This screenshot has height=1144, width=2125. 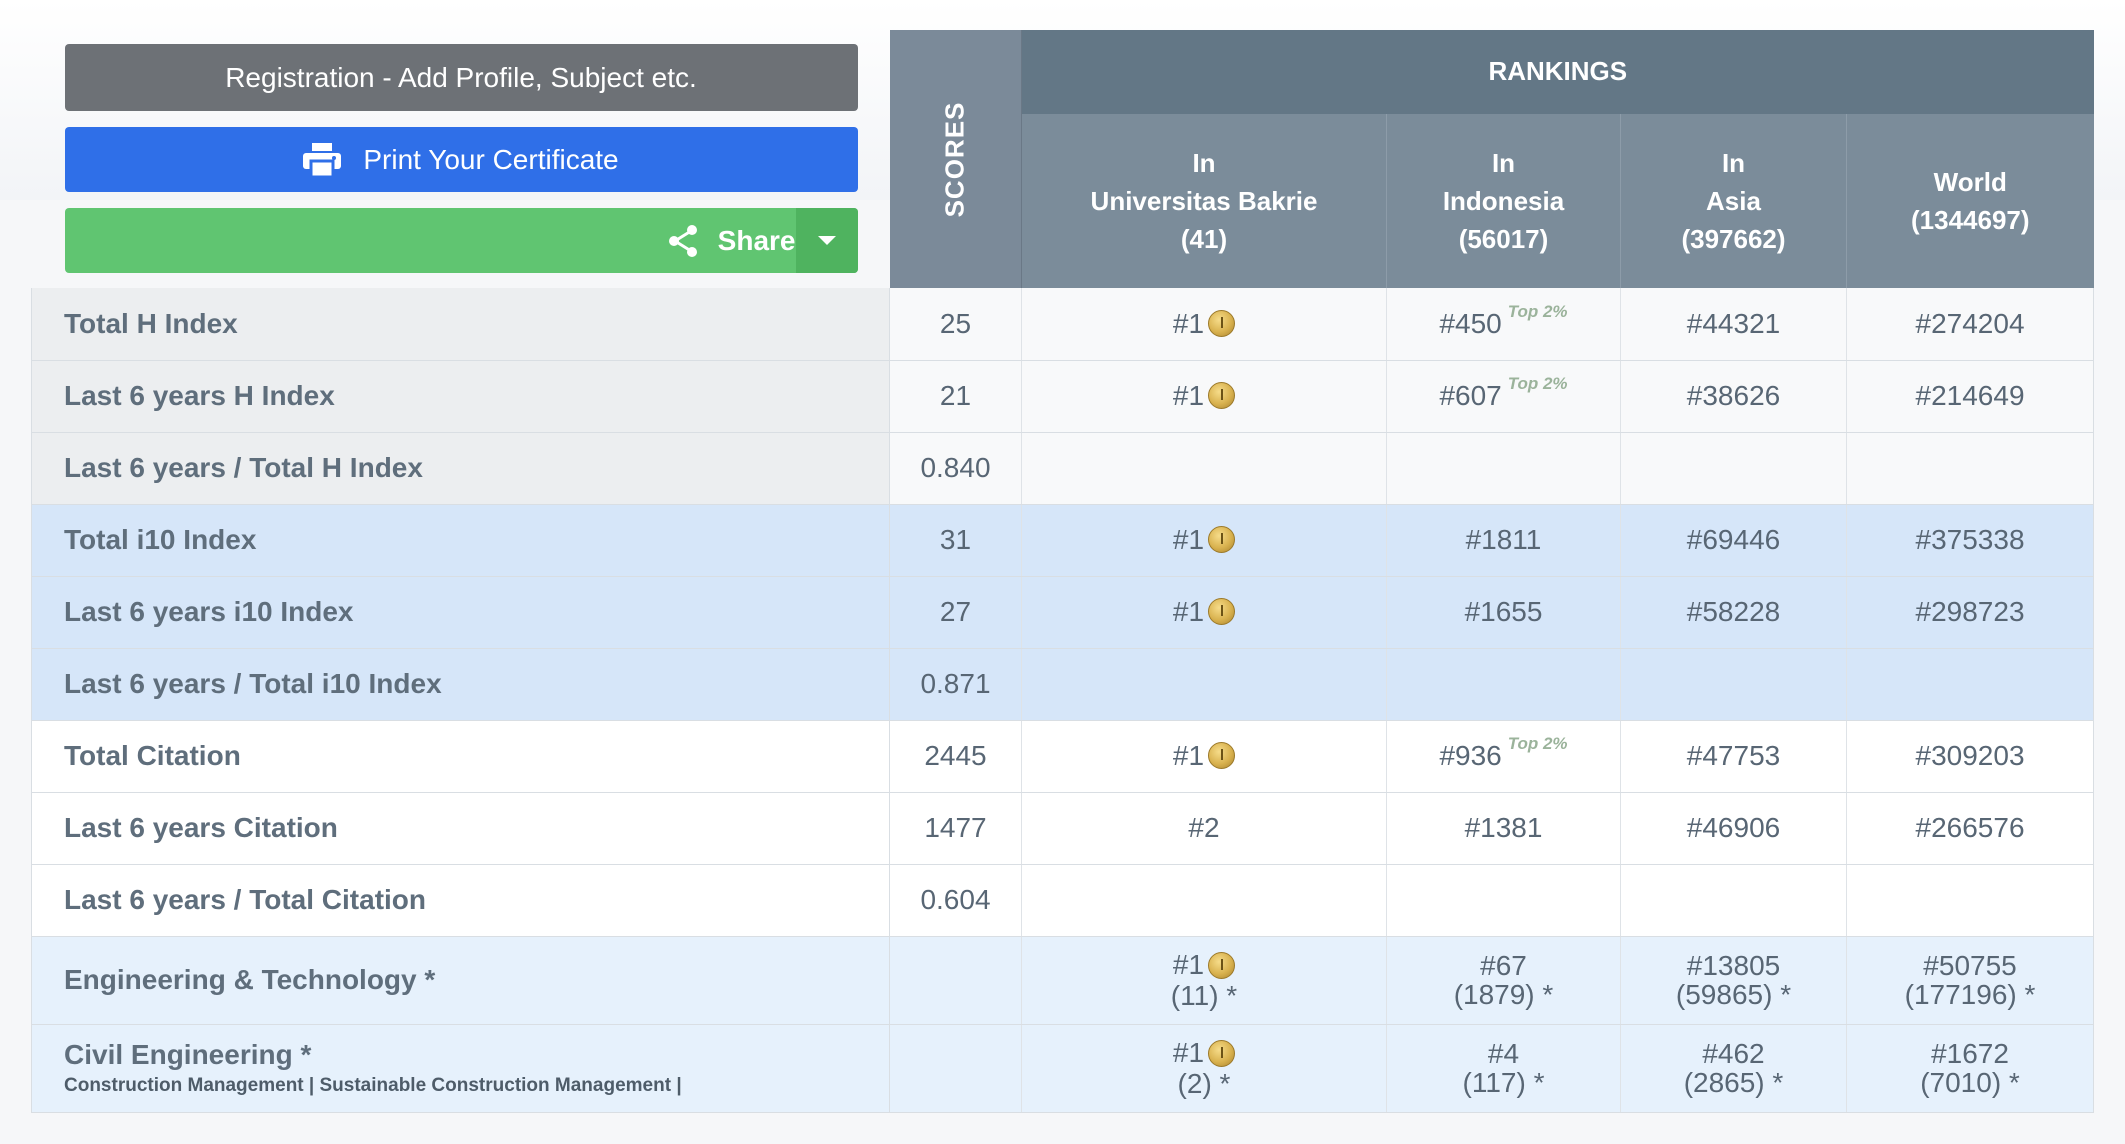 What do you see at coordinates (1970, 756) in the screenshot?
I see `rank-world: #309203` at bounding box center [1970, 756].